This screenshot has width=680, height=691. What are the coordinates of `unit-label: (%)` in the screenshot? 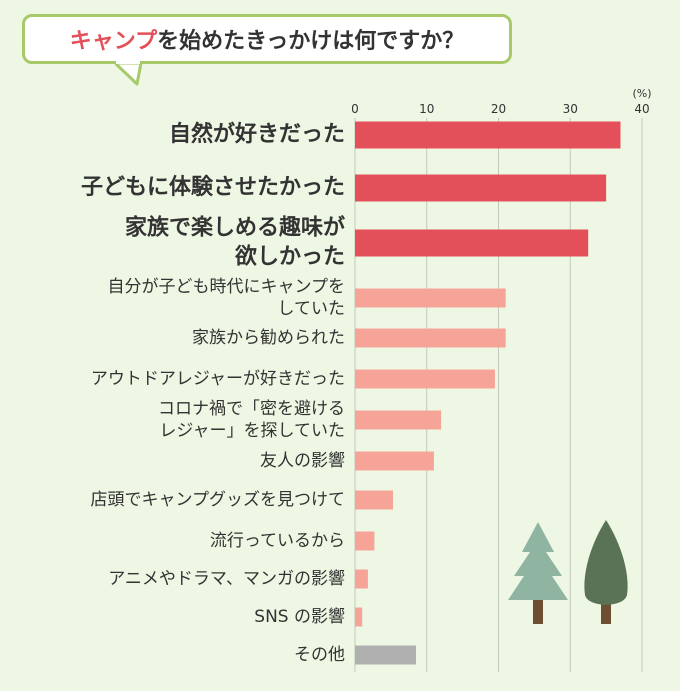 It's located at (641, 93).